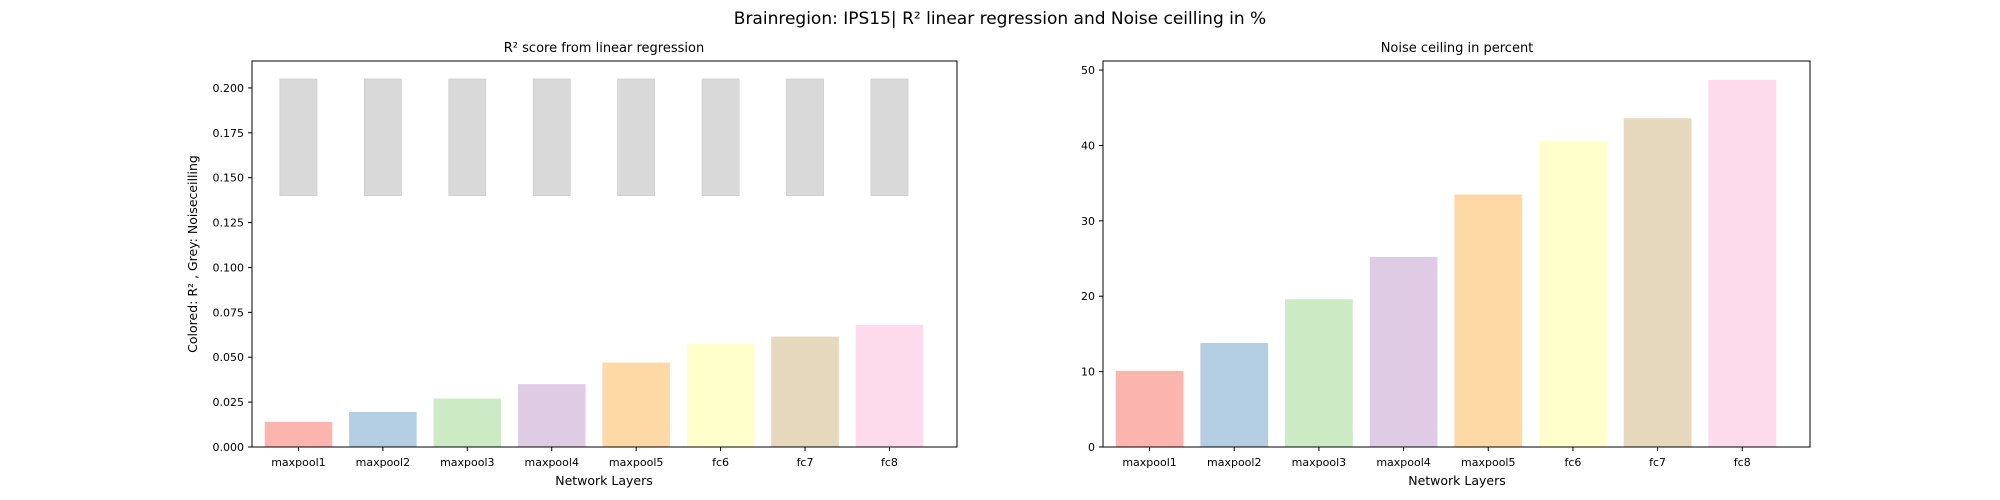 This screenshot has height=500, width=2000. I want to click on y-tick-label: 50, so click(1088, 70).